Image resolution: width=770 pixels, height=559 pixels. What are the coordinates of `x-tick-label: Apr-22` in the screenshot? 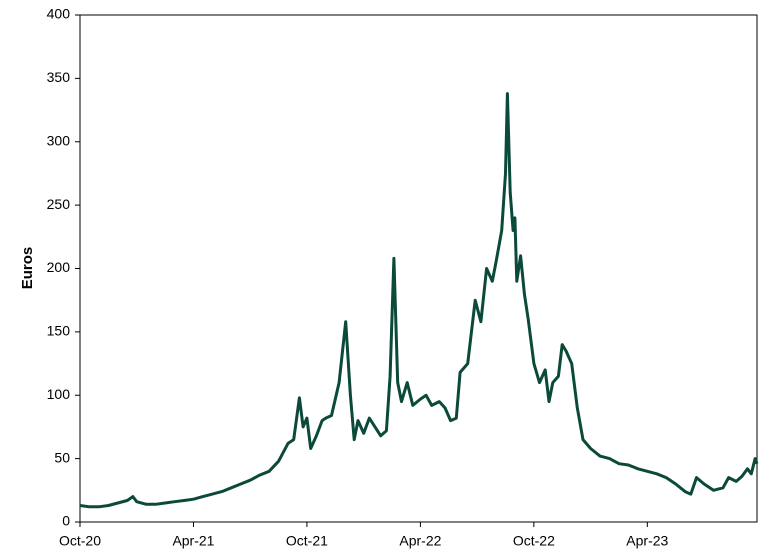 It's located at (420, 541).